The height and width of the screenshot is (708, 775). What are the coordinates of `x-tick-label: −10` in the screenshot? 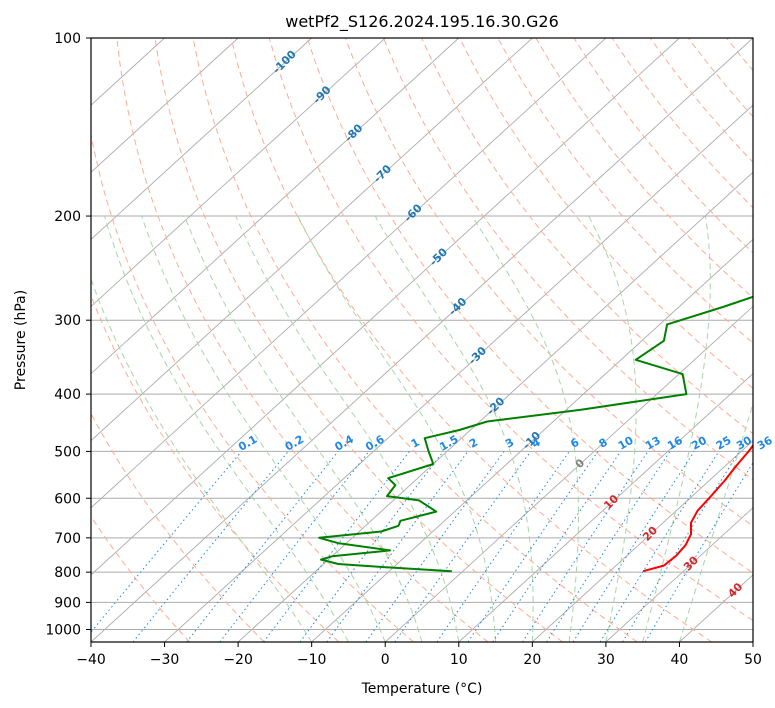 It's located at (312, 660).